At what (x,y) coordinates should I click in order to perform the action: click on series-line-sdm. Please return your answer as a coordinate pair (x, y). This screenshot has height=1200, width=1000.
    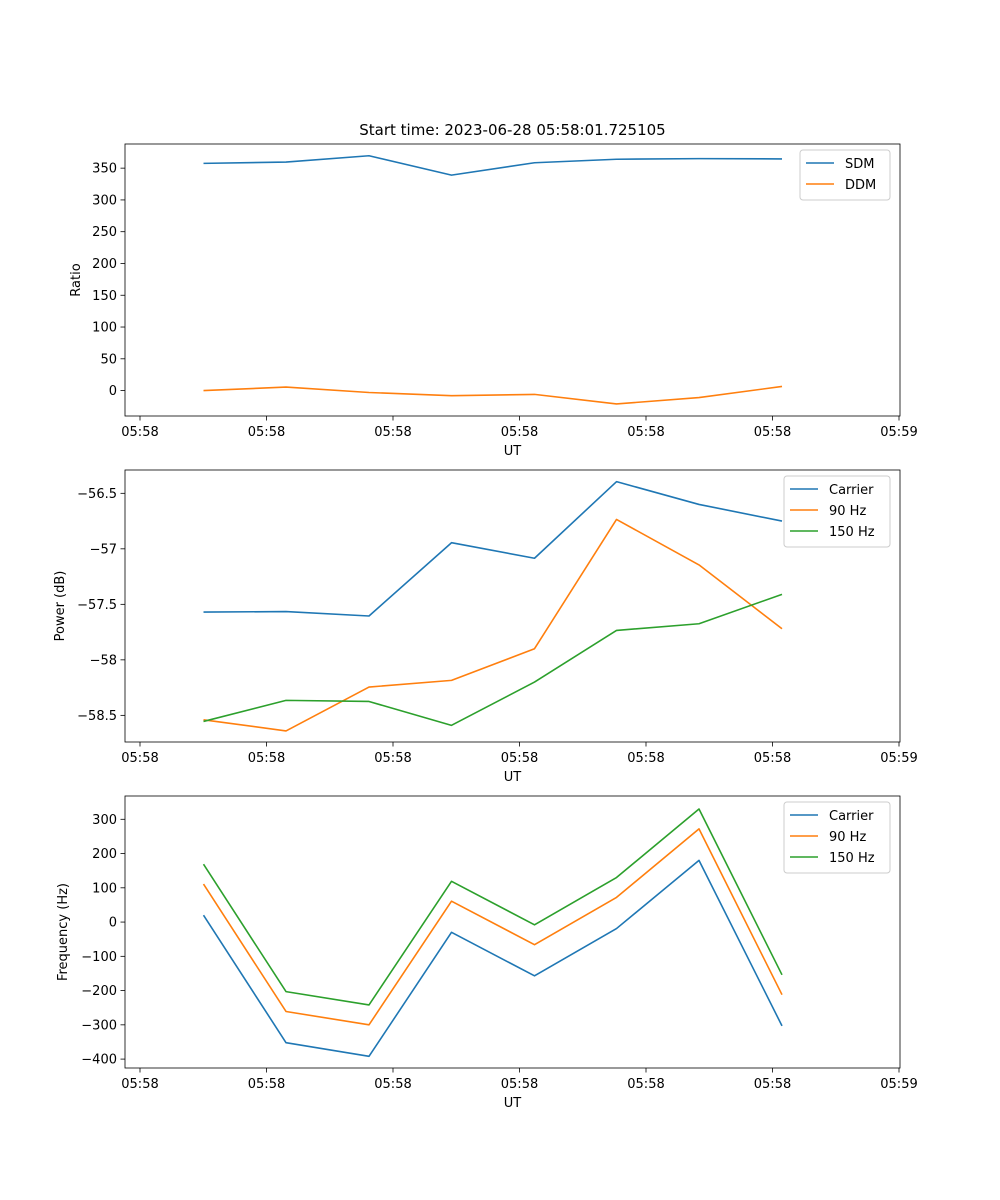
    Looking at the image, I should click on (493, 165).